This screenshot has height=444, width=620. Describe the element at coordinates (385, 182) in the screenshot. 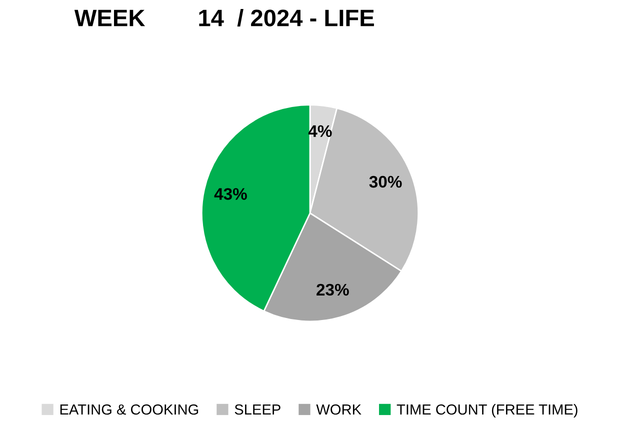

I see `data-label: 30%` at that location.